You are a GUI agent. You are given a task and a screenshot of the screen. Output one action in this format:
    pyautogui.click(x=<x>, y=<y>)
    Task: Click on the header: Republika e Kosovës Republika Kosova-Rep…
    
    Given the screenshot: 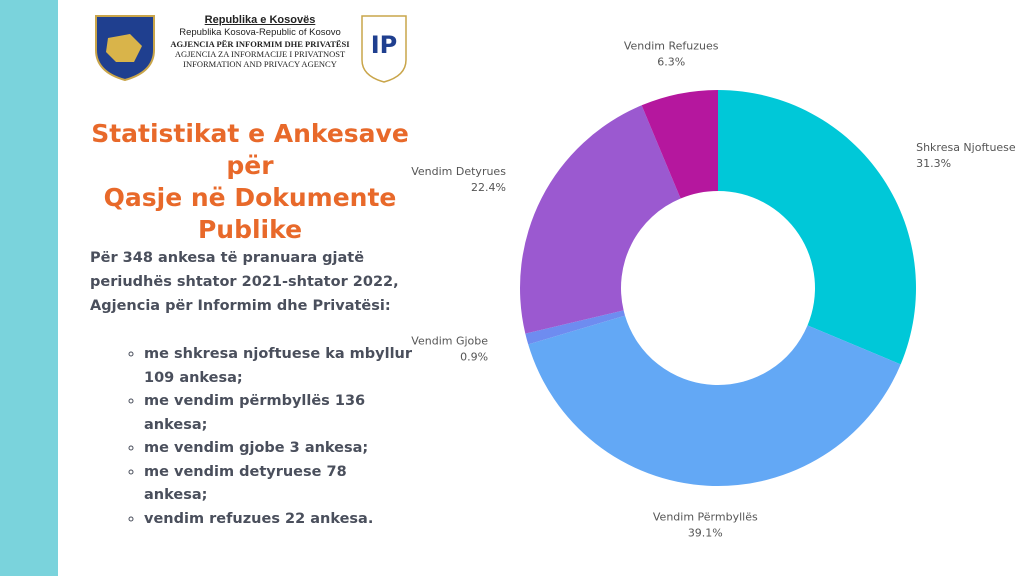 What is the action you would take?
    pyautogui.click(x=260, y=41)
    